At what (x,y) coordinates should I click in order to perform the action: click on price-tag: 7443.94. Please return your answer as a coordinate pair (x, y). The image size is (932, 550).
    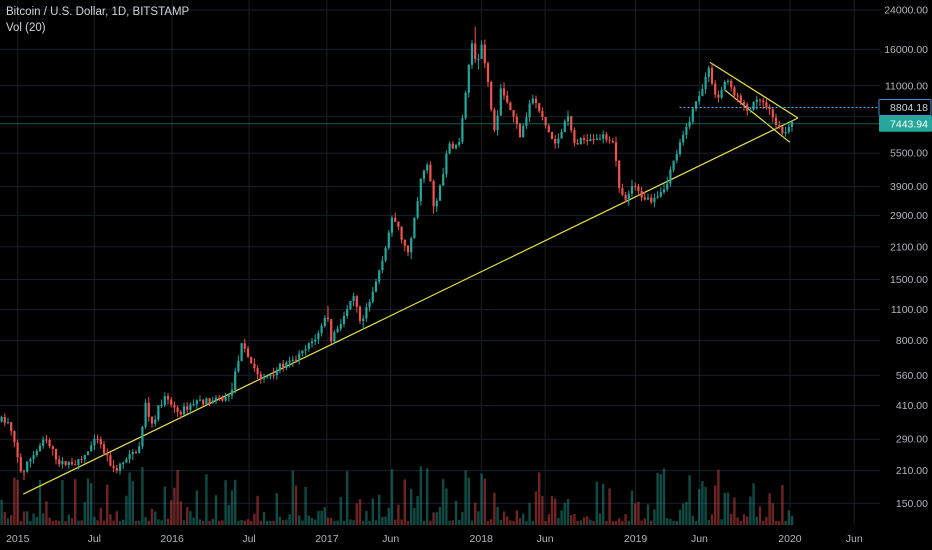
    Looking at the image, I should click on (905, 123).